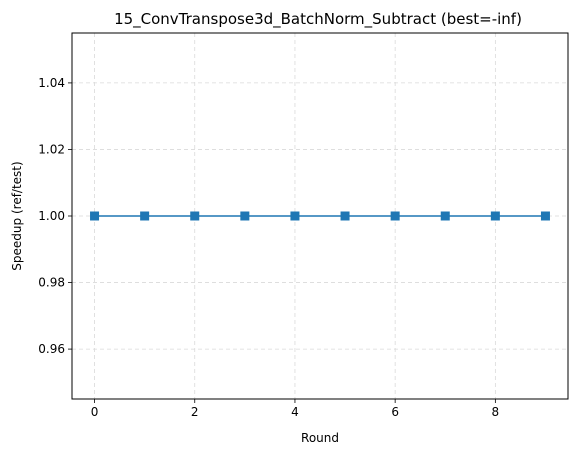 The width and height of the screenshot is (576, 455). I want to click on y-tick-label: 1.02, so click(51, 149).